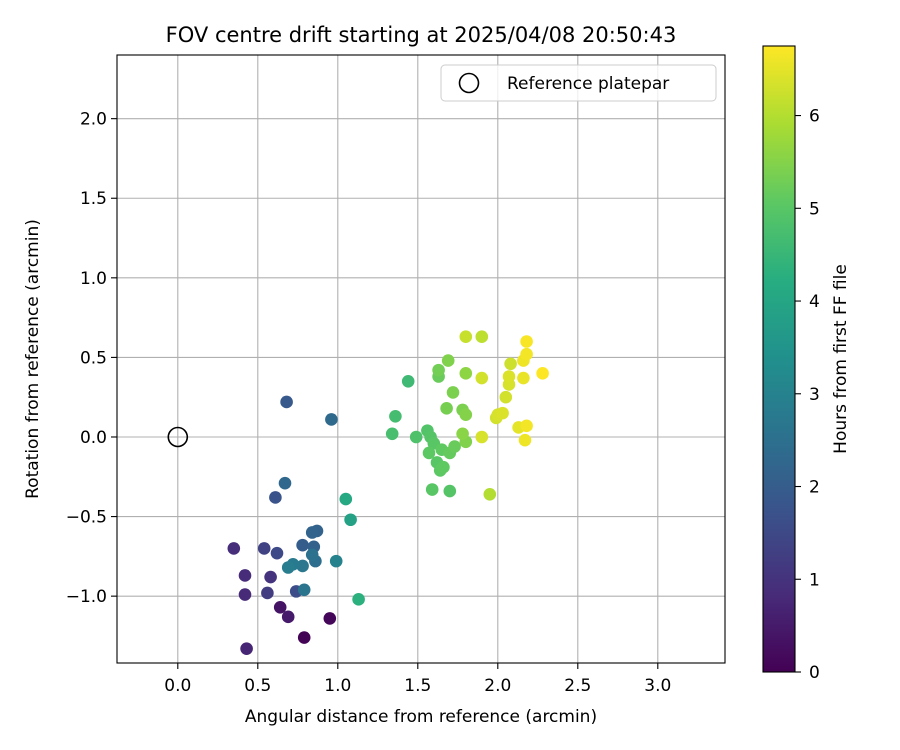  What do you see at coordinates (178, 437) in the screenshot?
I see `reference-platepar-marker` at bounding box center [178, 437].